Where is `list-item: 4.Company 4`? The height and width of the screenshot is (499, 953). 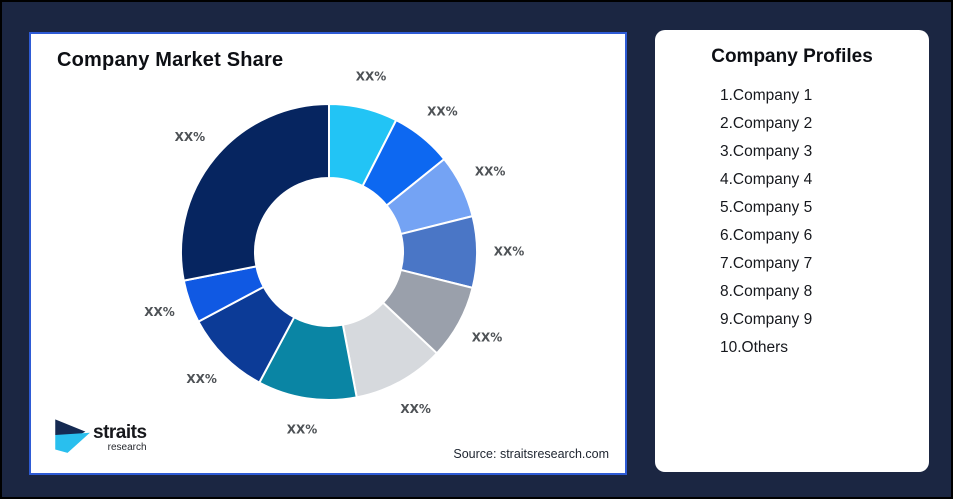
list-item: 4.Company 4 is located at coordinates (766, 179).